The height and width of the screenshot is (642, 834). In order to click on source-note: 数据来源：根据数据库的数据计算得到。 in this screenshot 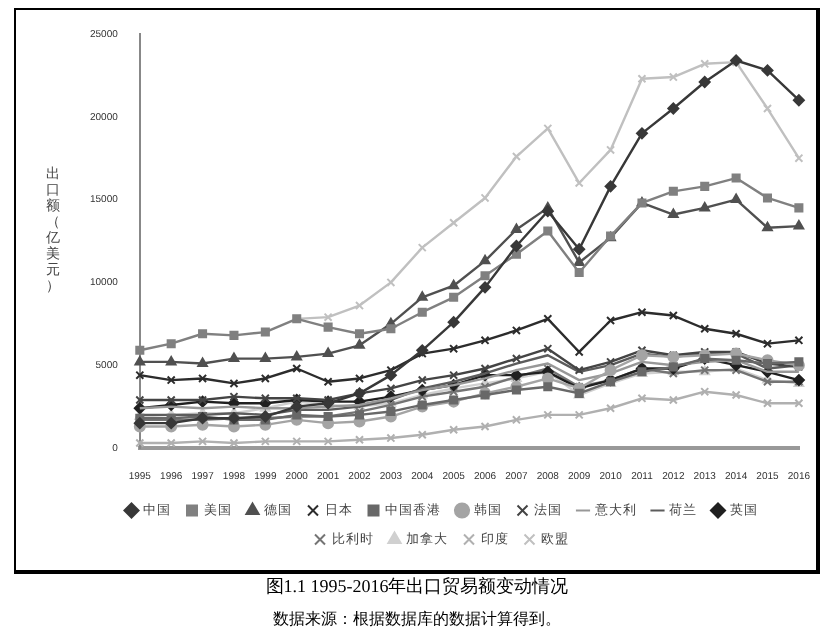, I will do `click(417, 619)`.